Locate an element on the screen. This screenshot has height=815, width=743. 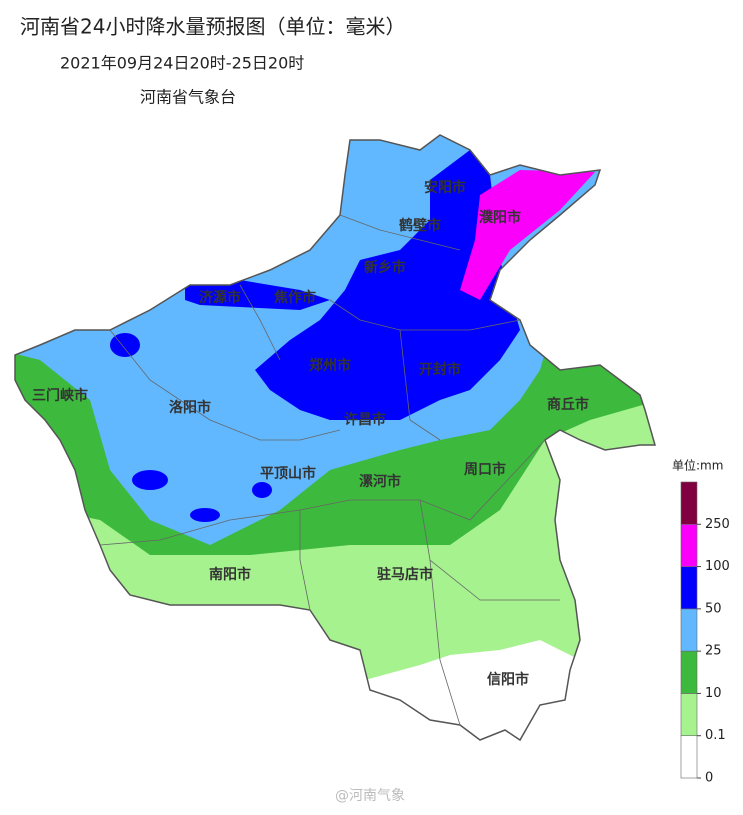
city-label: 濮阳市 is located at coordinates (500, 217).